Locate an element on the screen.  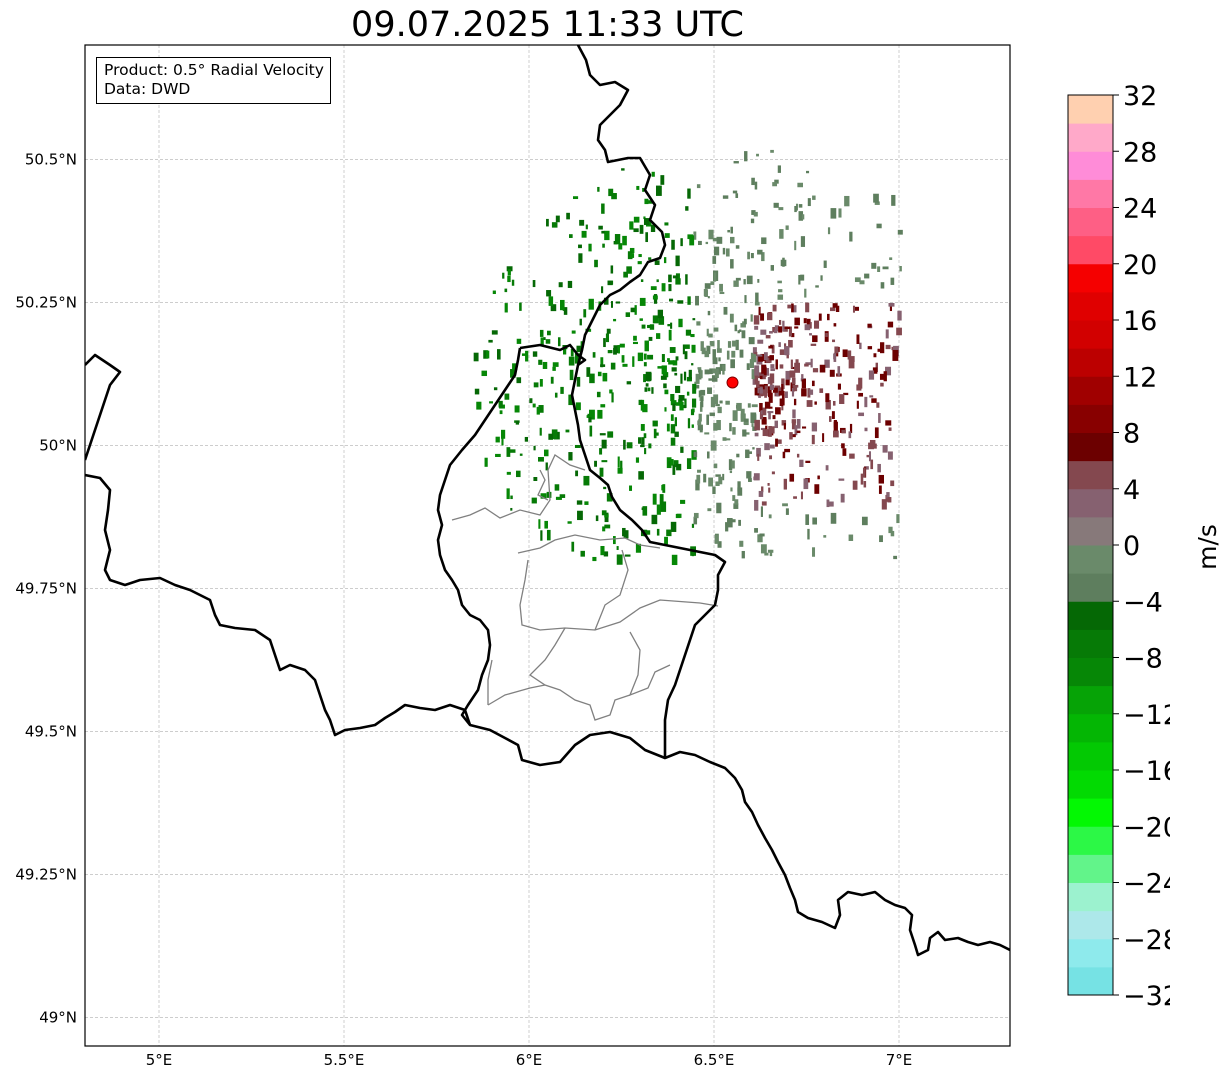
y-tick-label: 50°N is located at coordinates (58, 445).